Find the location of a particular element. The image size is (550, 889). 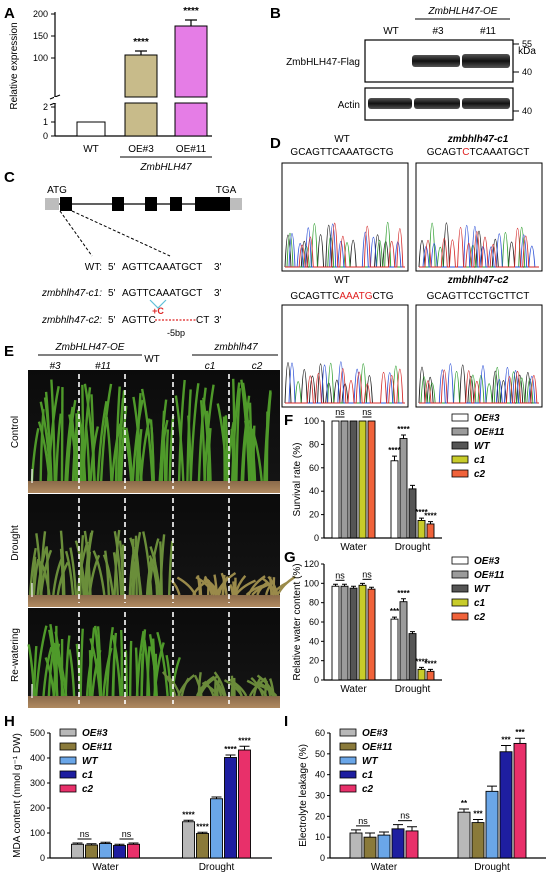

c-row-c2-5: 5' is located at coordinates (112, 320).